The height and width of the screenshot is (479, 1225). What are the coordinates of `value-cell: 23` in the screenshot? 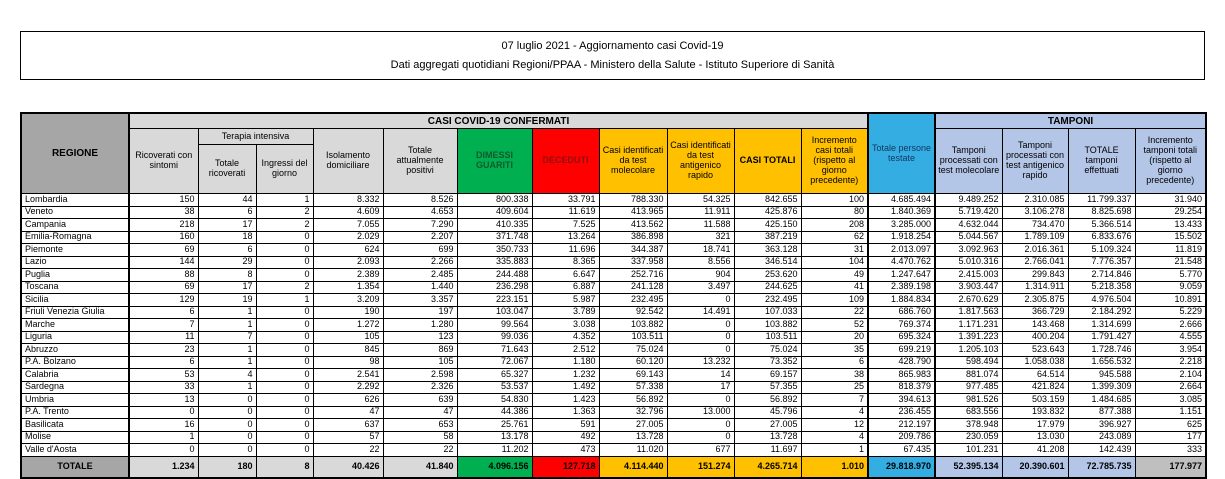 It's located at (163, 350).